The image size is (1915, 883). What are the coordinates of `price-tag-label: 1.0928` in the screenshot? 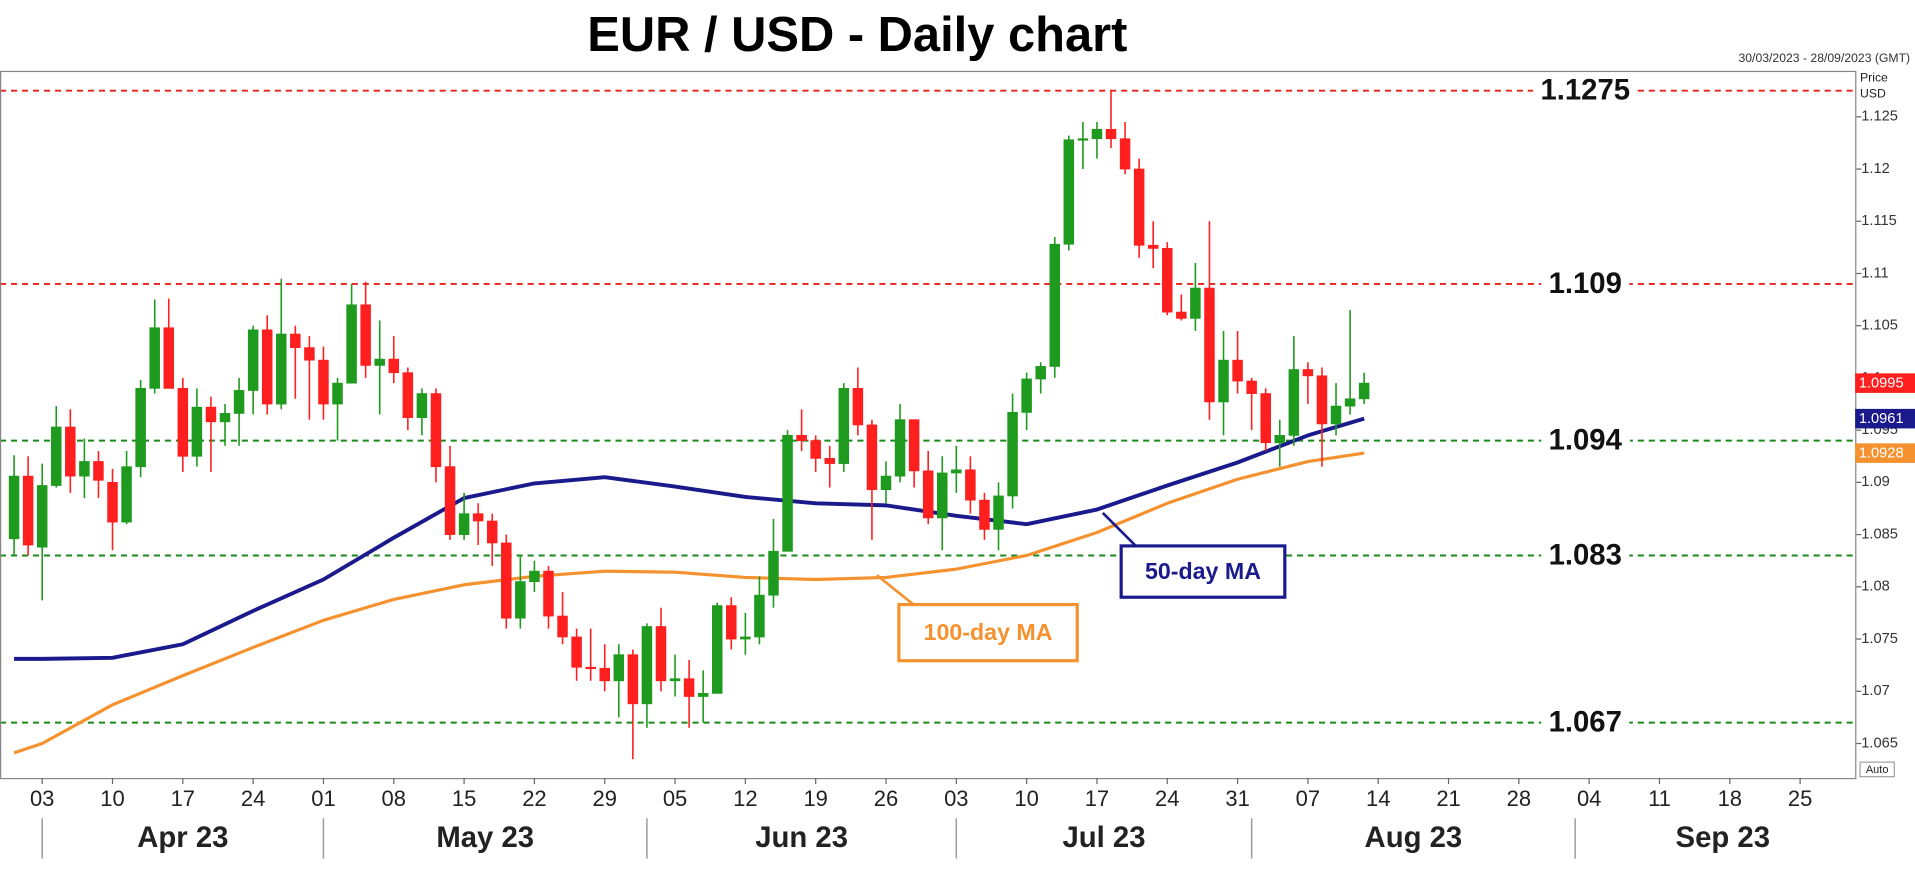 It's located at (1881, 454).